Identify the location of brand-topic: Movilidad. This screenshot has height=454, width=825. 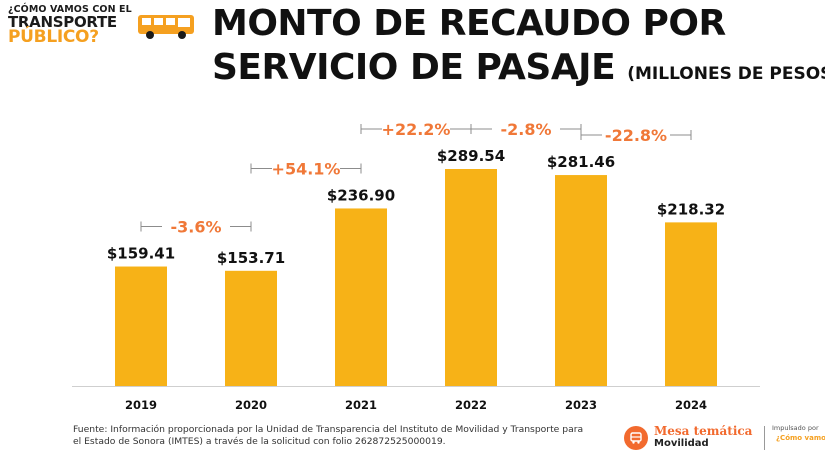
(681, 443).